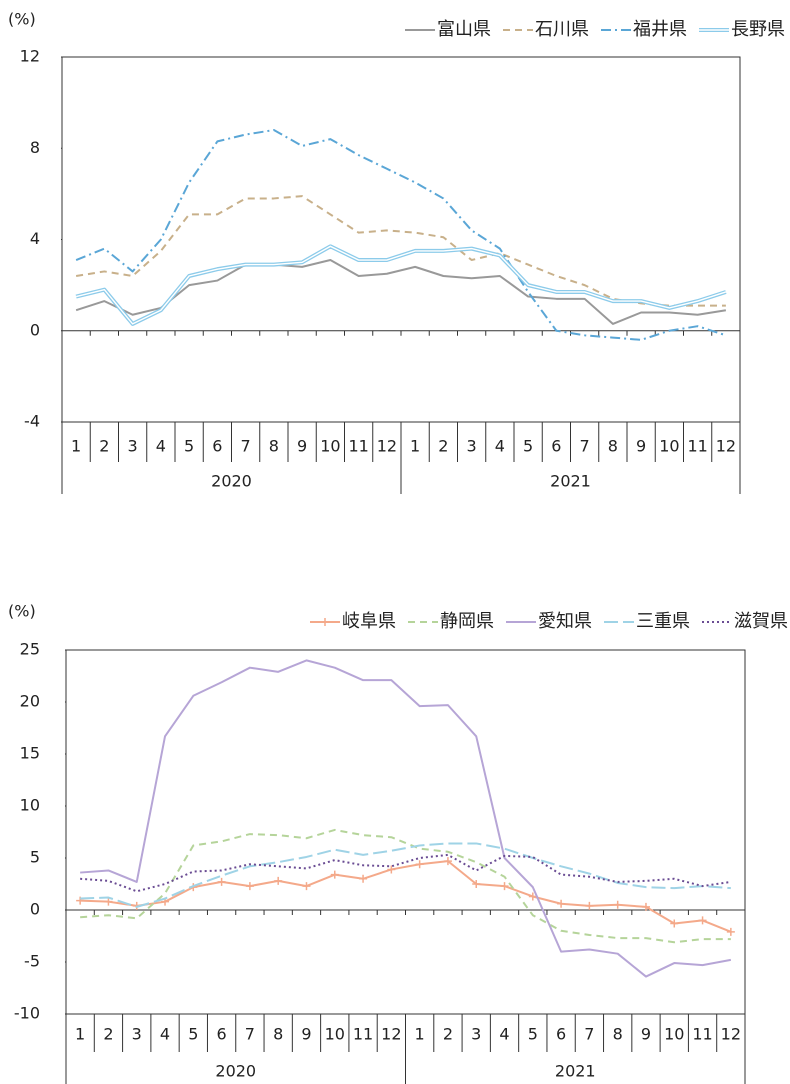 Image resolution: width=790 pixels, height=1084 pixels. I want to click on y-tick-label: 25, so click(30, 649).